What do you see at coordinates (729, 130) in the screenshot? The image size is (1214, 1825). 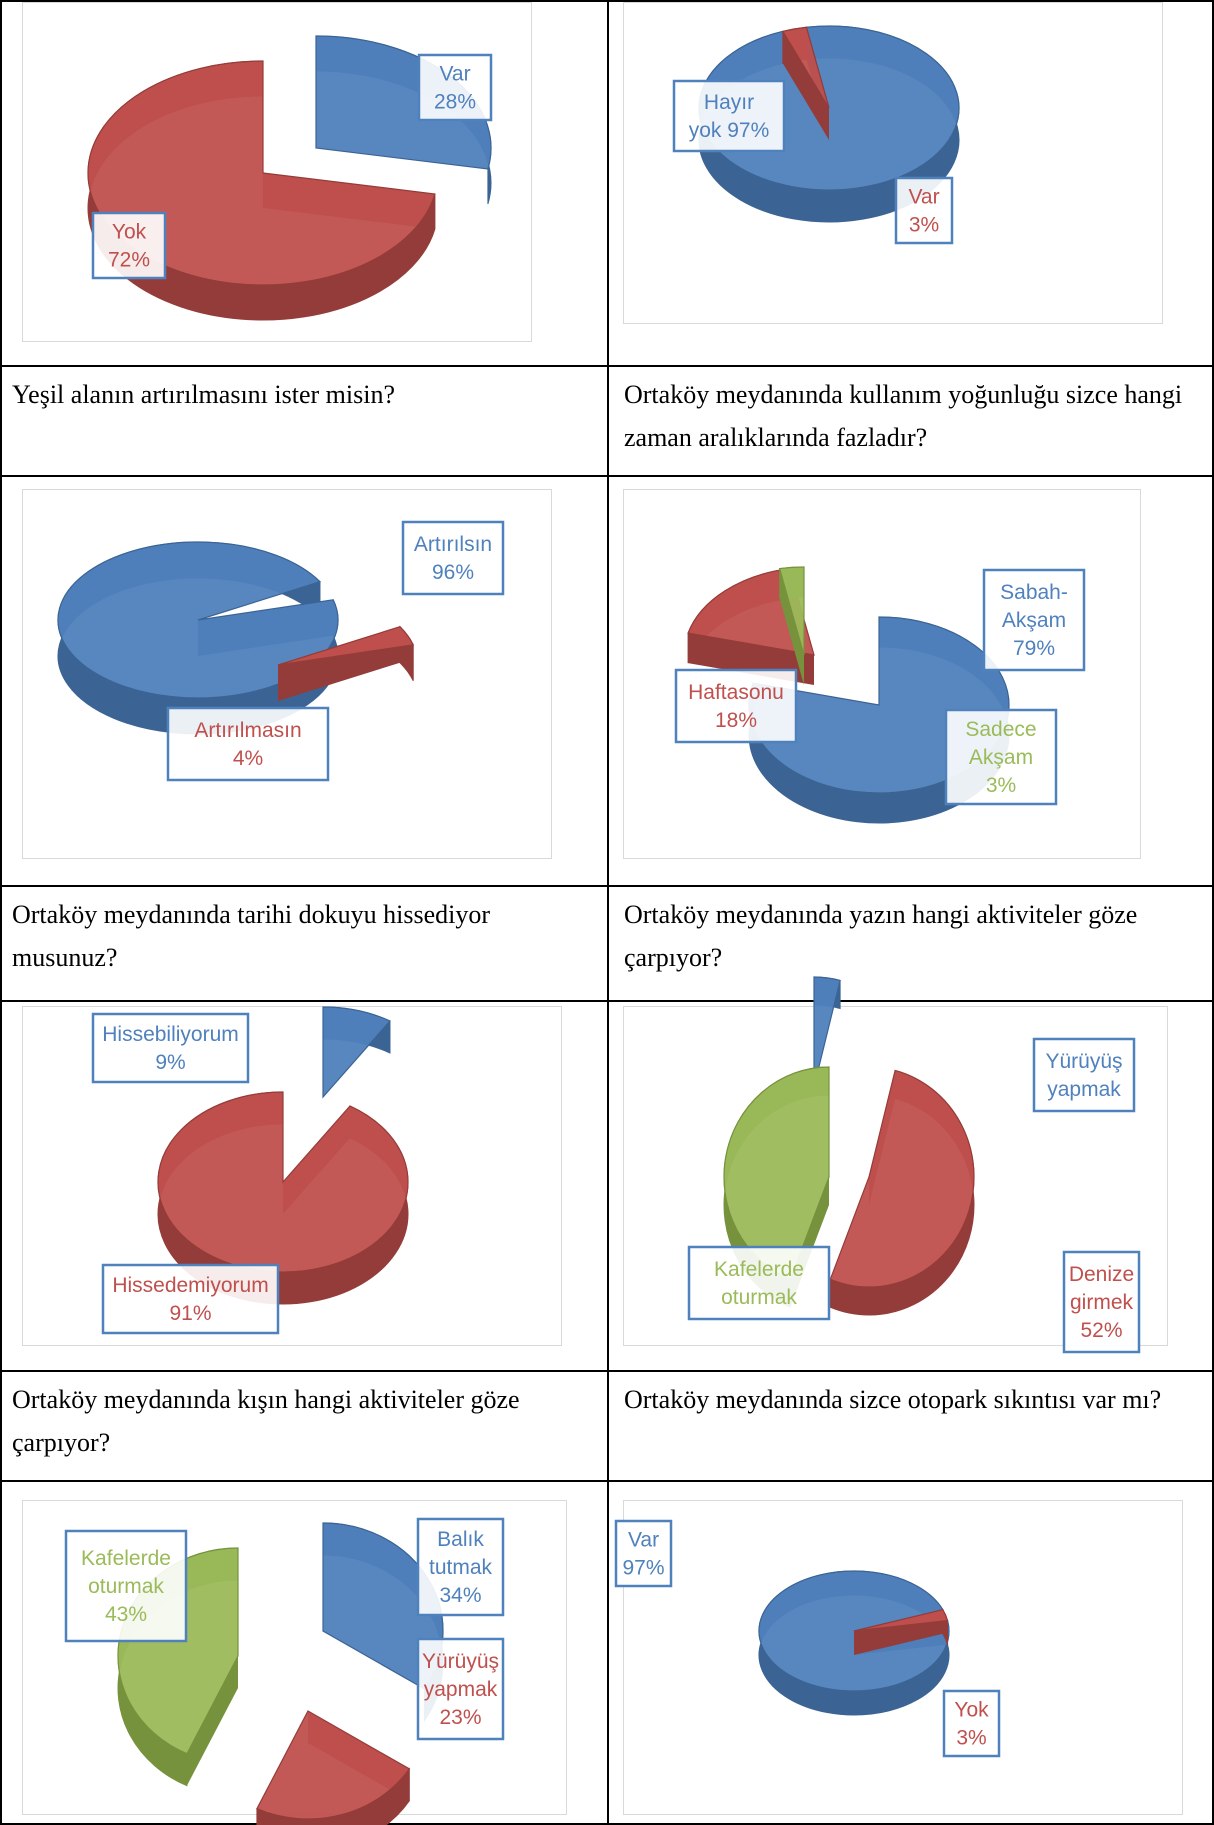 I see `data-label-text: yok 97%` at bounding box center [729, 130].